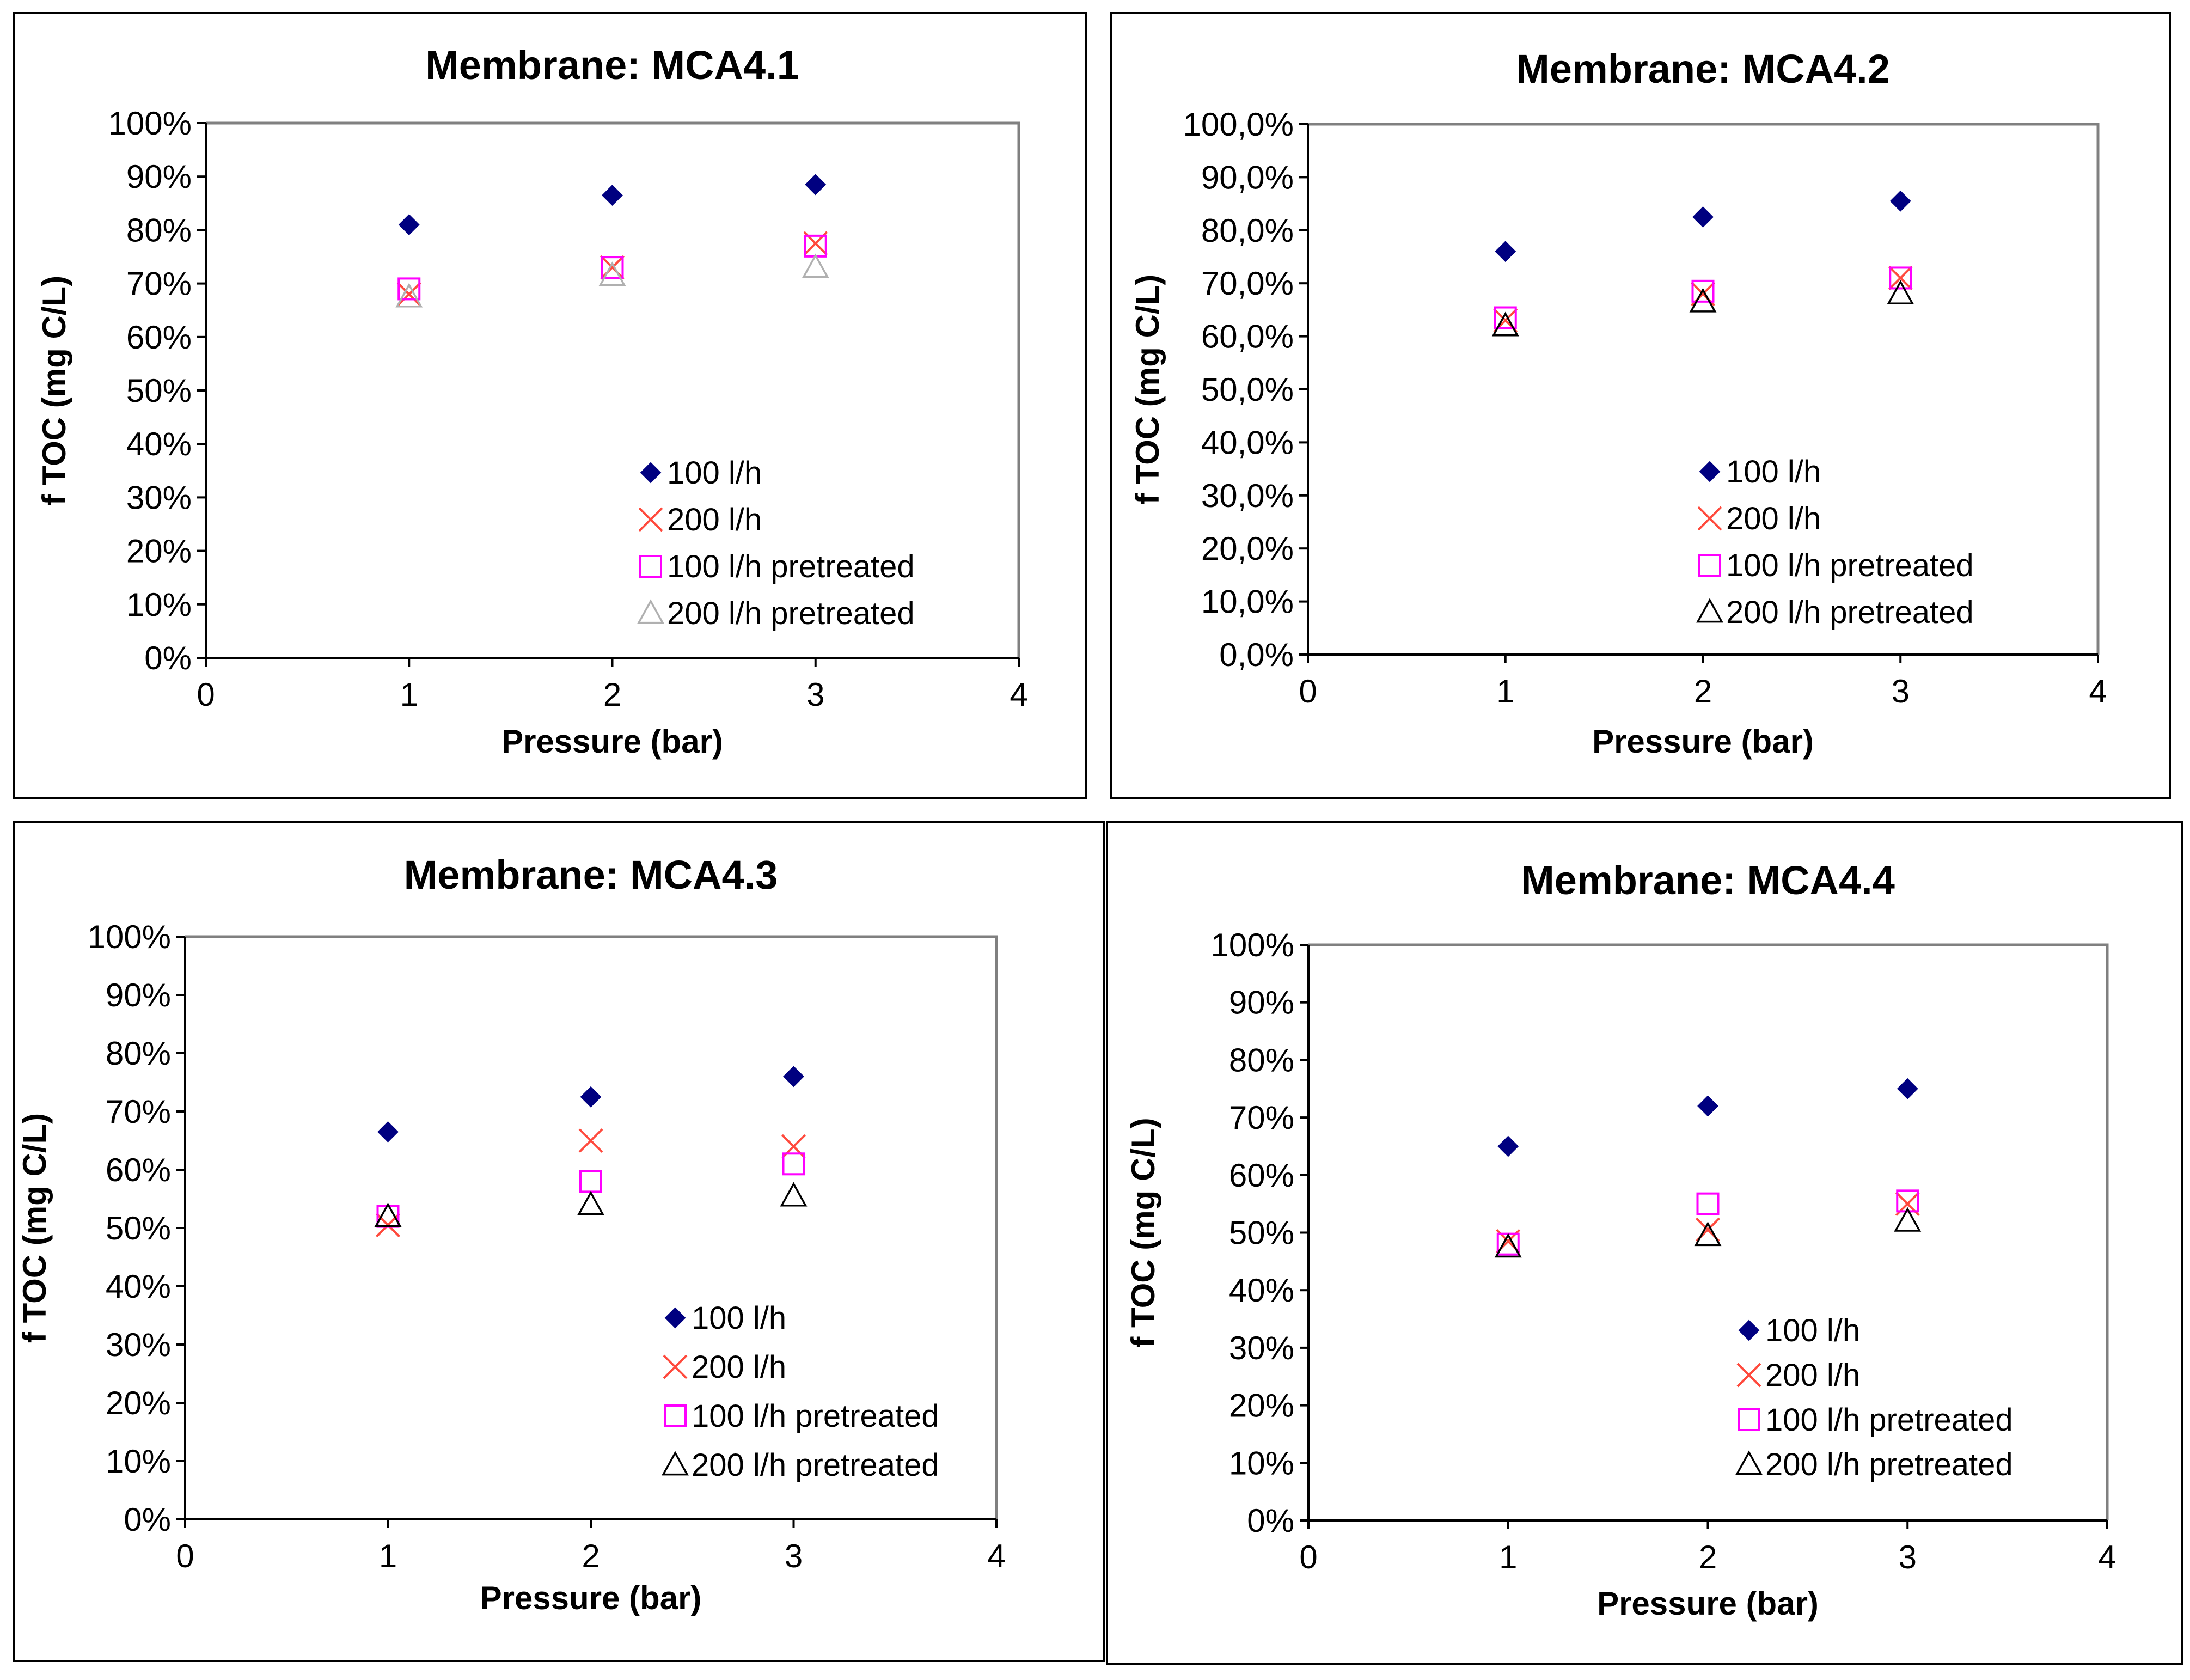 This screenshot has height=1680, width=2190. Describe the element at coordinates (159, 605) in the screenshot. I see `y-tick-label: 10%` at that location.